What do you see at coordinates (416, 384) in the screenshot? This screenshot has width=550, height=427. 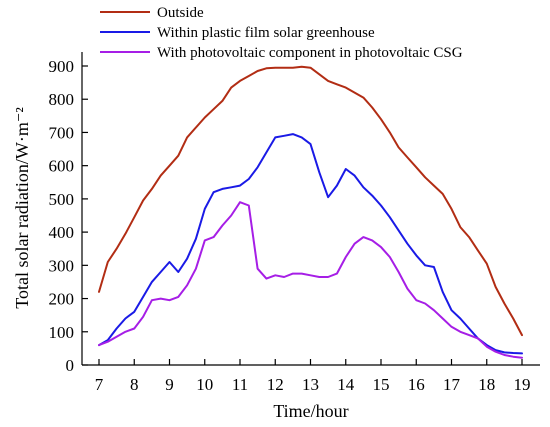 I see `x-tick-label: 16` at bounding box center [416, 384].